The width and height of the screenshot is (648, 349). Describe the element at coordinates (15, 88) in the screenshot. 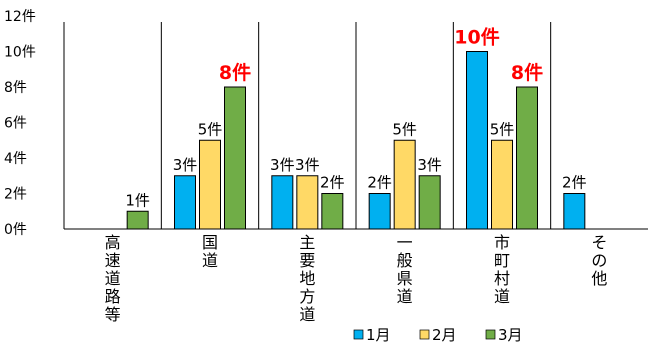

I see `y-tick-label: 8件` at that location.